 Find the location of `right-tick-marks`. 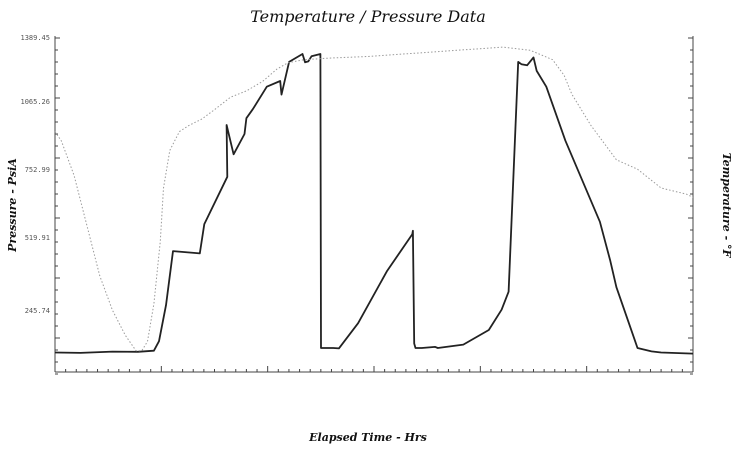

right-tick-marks is located at coordinates (690, 206).